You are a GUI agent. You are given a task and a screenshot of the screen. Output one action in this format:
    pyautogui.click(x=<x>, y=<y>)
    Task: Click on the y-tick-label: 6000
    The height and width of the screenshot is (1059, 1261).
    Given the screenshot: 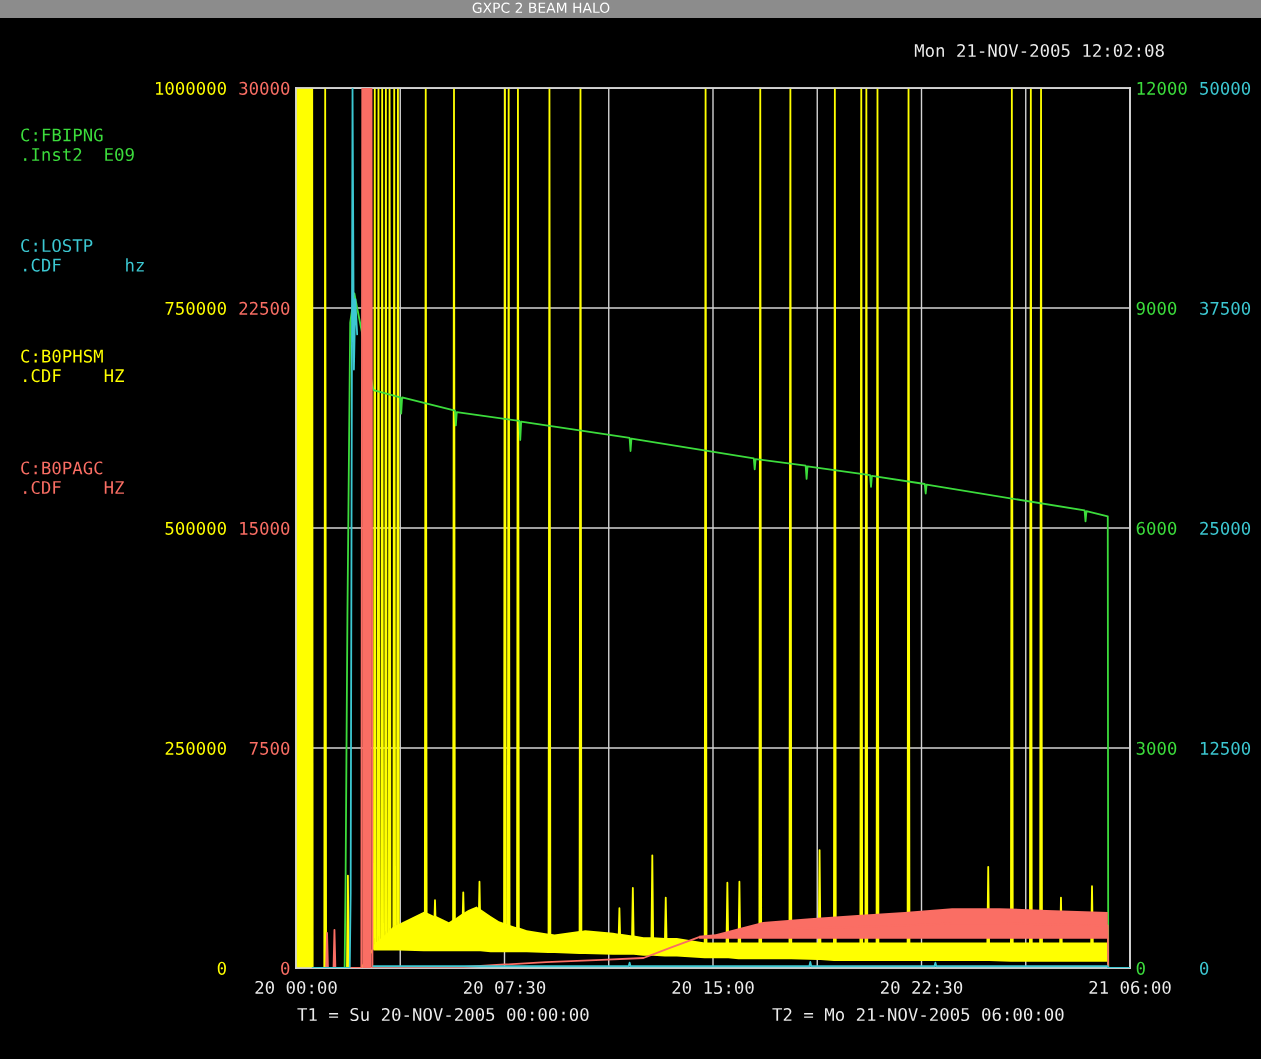 What is the action you would take?
    pyautogui.click(x=1156, y=528)
    